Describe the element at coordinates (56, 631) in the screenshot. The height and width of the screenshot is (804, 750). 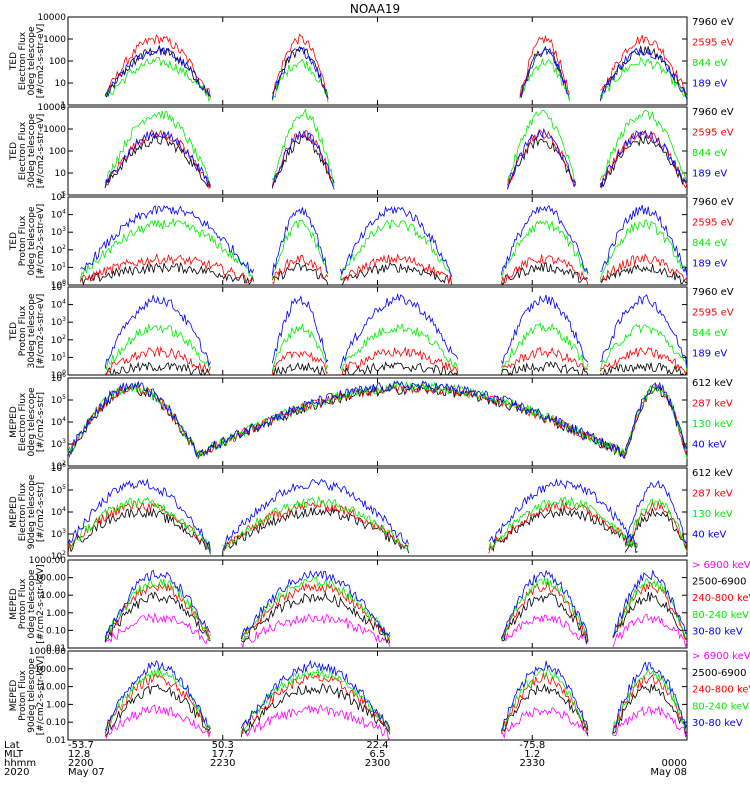
I see `y-tick-label: 0.10` at that location.